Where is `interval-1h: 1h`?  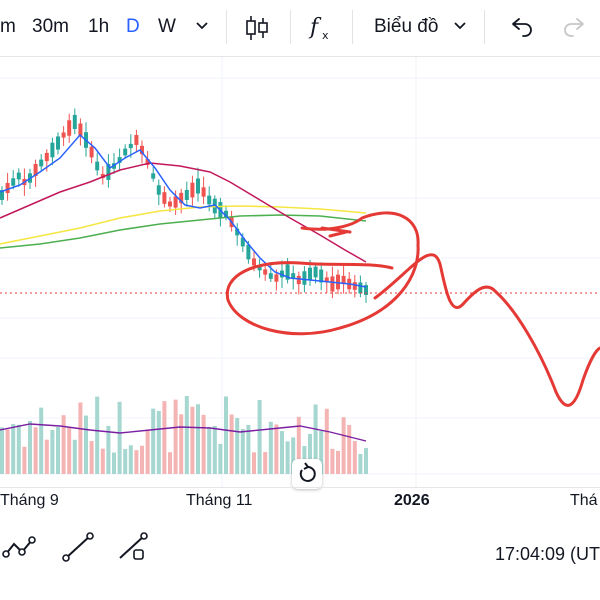 interval-1h: 1h is located at coordinates (99, 26).